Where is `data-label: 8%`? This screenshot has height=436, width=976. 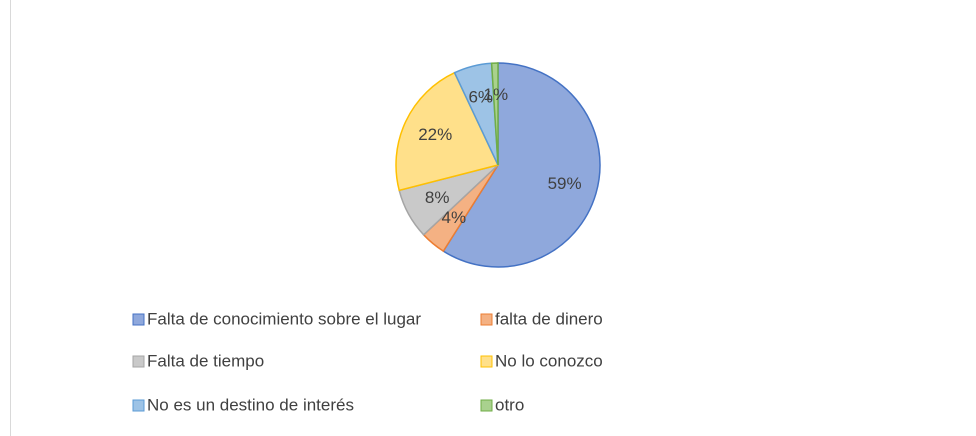
data-label: 8% is located at coordinates (437, 197).